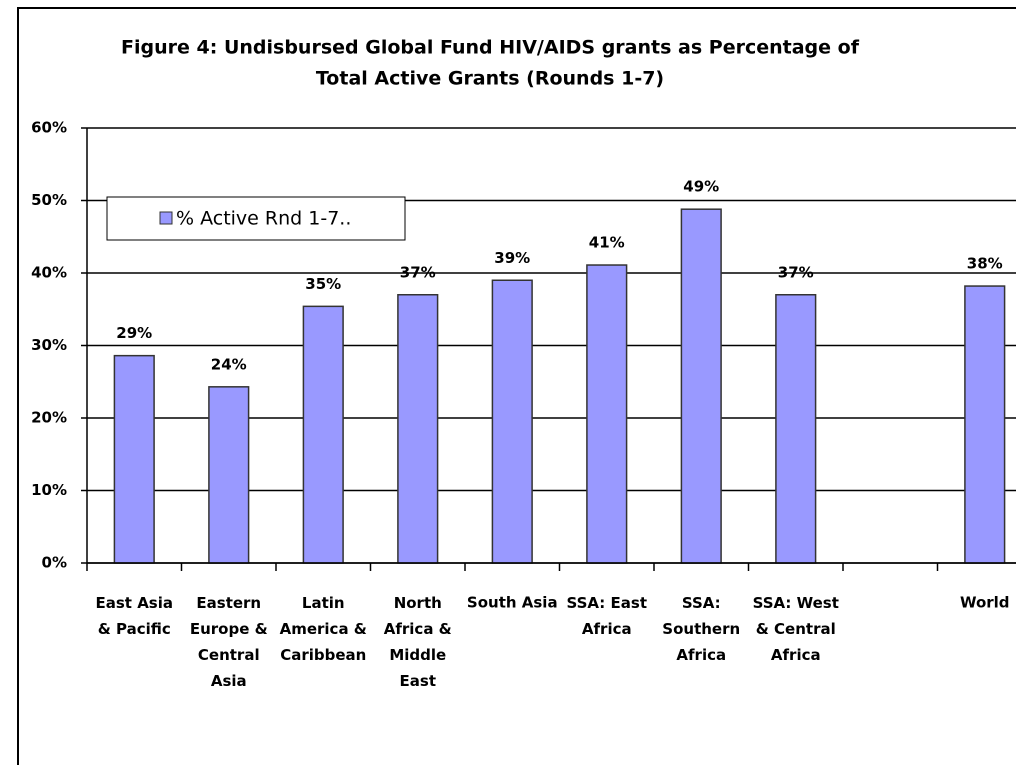 Image resolution: width=1016 pixels, height=765 pixels. Describe the element at coordinates (512, 603) in the screenshot. I see `x-tick-label: South Asia` at that location.